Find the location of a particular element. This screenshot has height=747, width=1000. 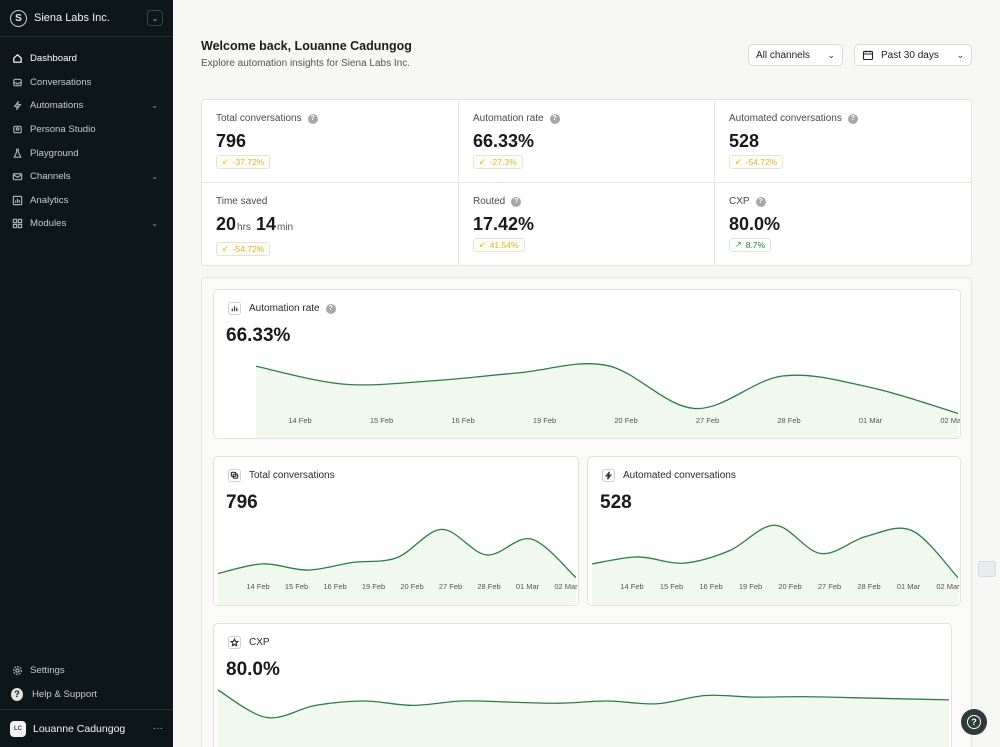

sidebar-item-label: Persona Studio is located at coordinates (63, 130).